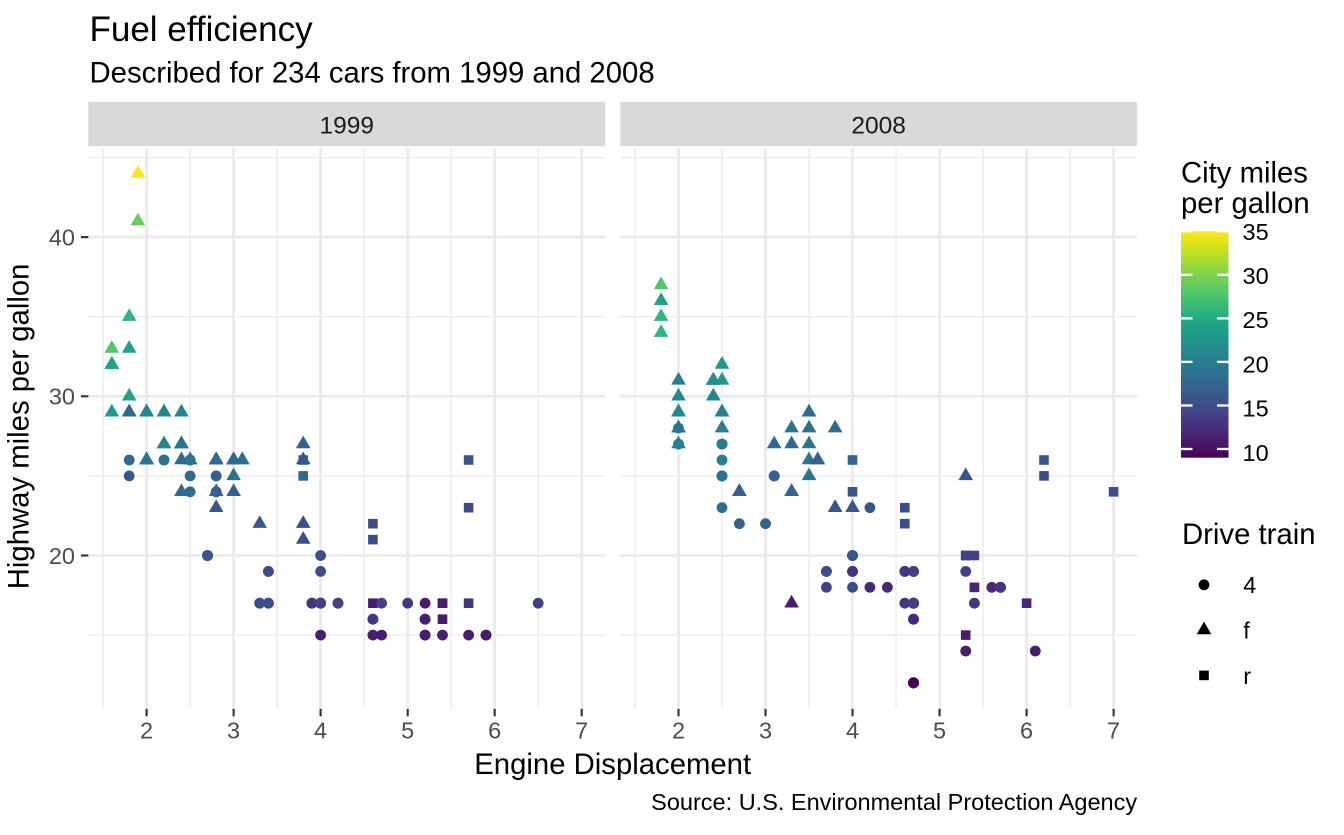 The height and width of the screenshot is (835, 1344). I want to click on svg-text: 25, so click(1256, 320).